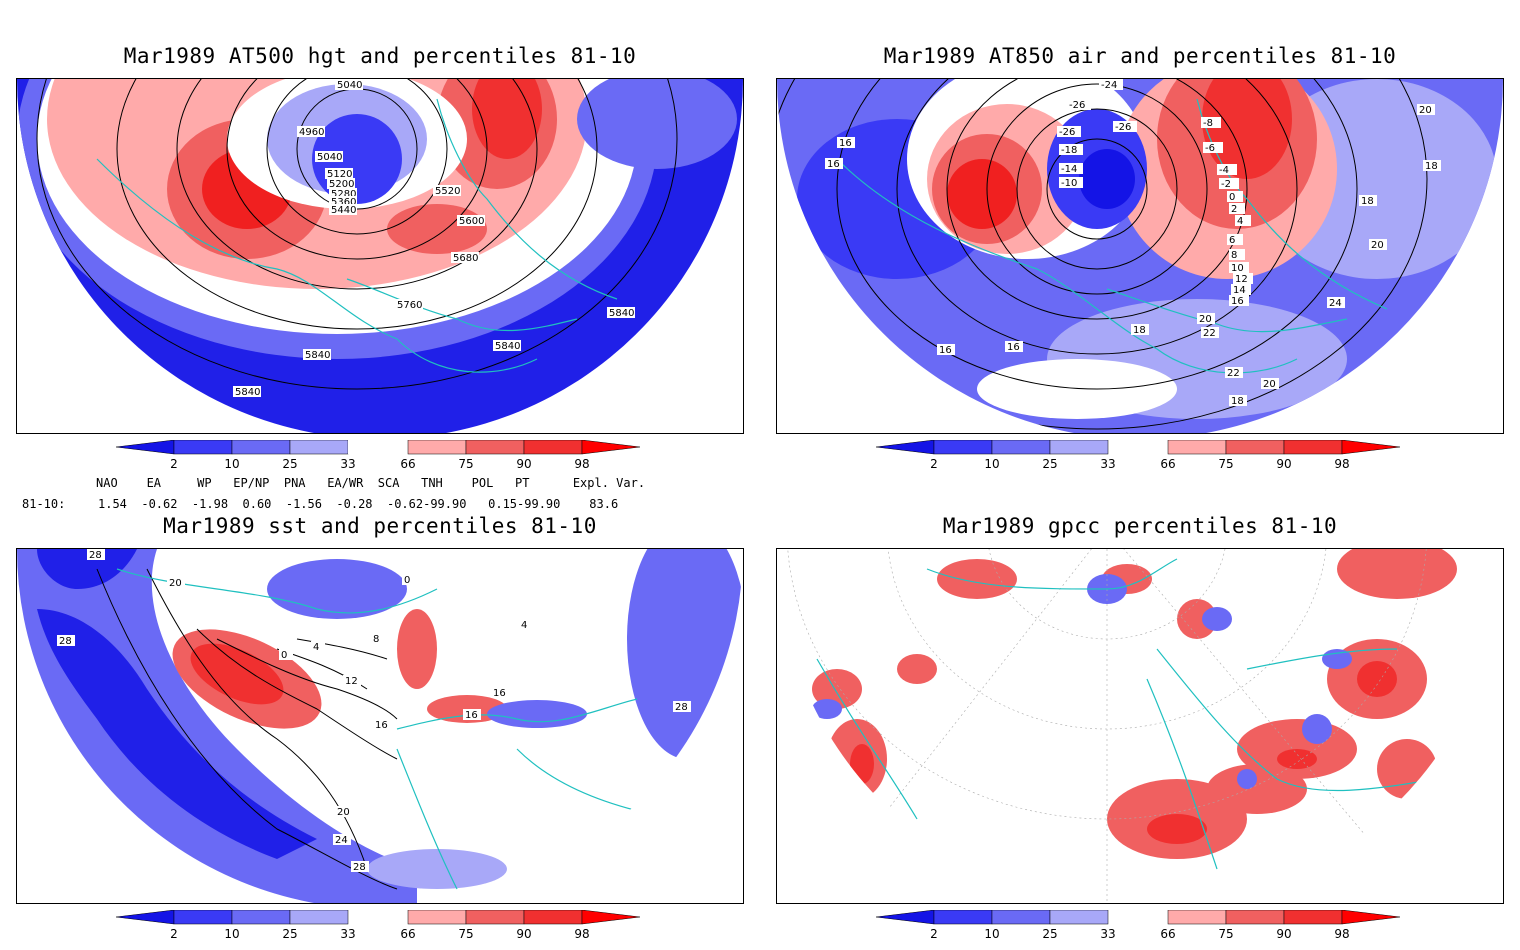 The height and width of the screenshot is (950, 1520). Describe the element at coordinates (1237, 268) in the screenshot. I see `contour-label: 10` at that location.